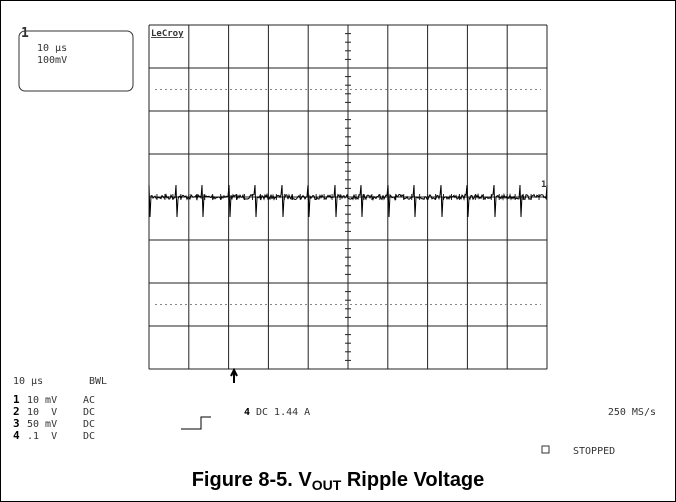  What do you see at coordinates (234, 375) in the screenshot?
I see `trigger-arrow` at bounding box center [234, 375].